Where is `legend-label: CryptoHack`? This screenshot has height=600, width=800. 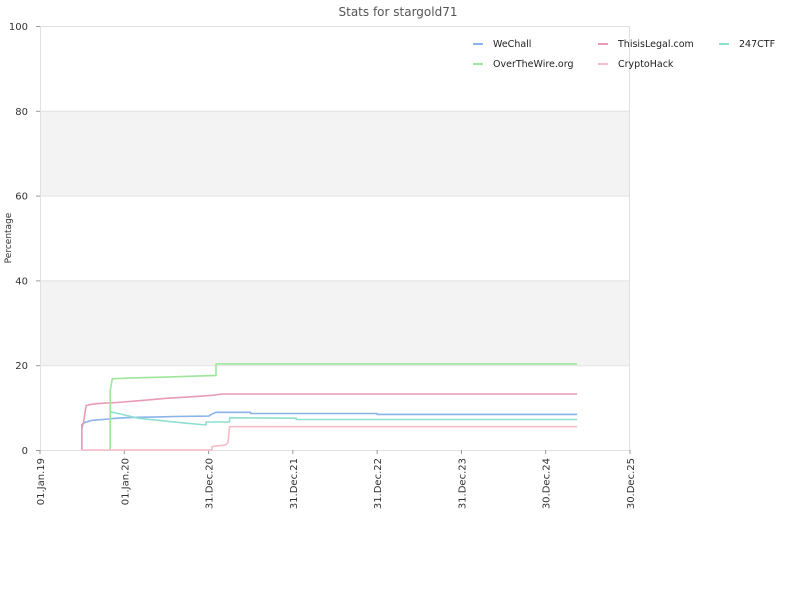 legend-label: CryptoHack is located at coordinates (646, 64).